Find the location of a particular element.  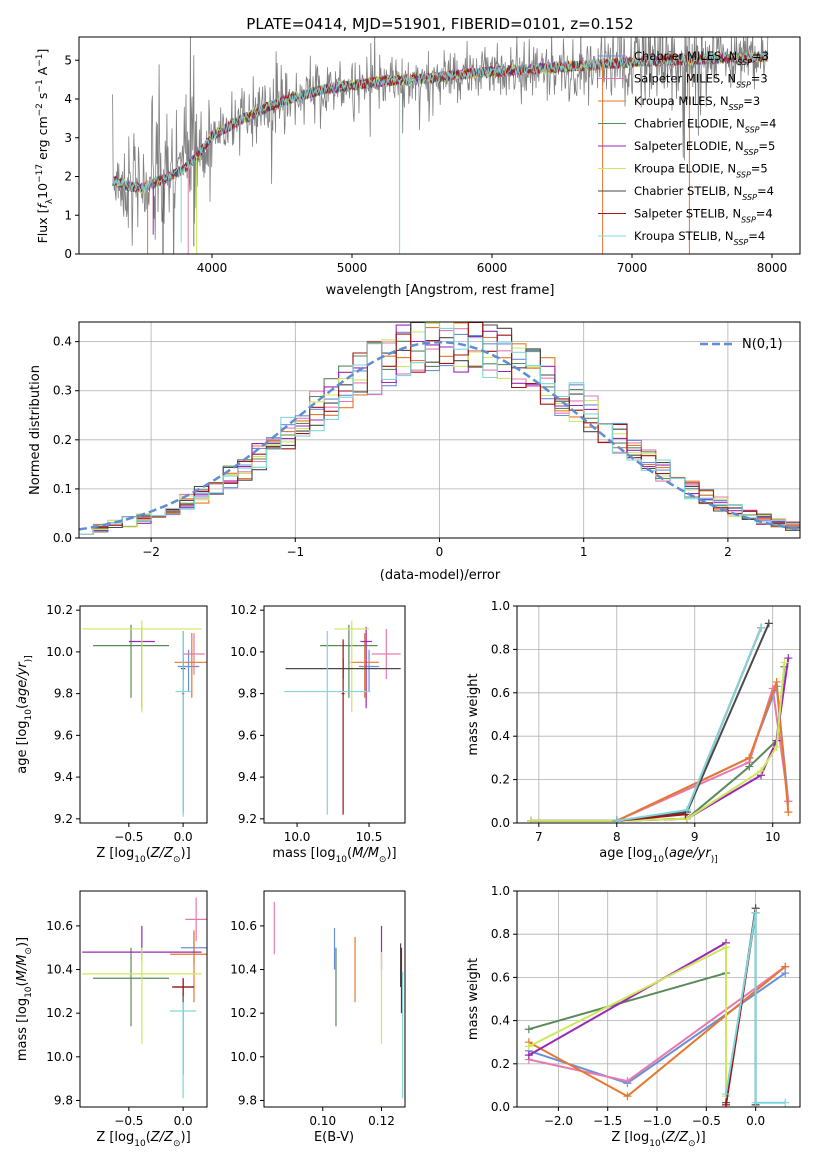

gaussian-curve is located at coordinates (439, 435).